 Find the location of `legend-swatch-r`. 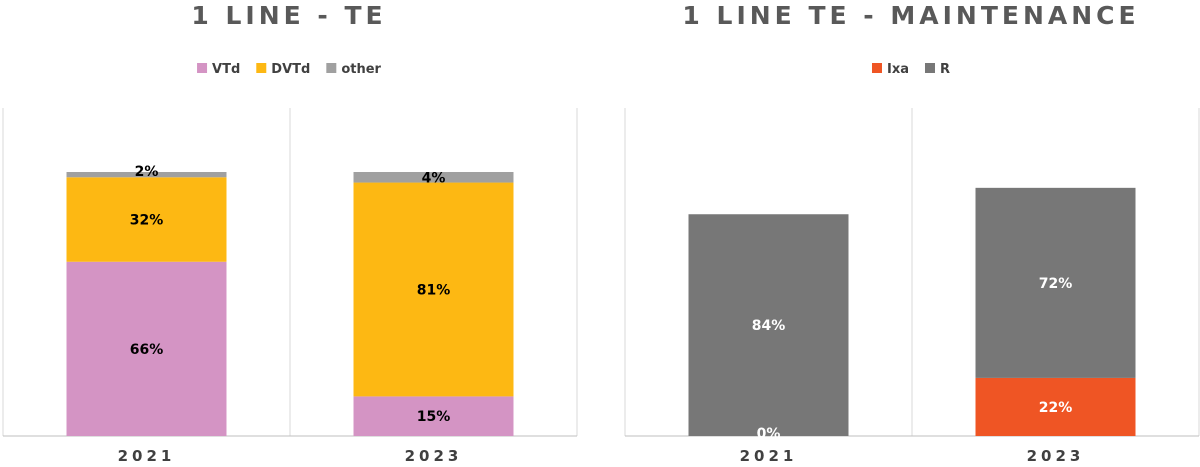

legend-swatch-r is located at coordinates (929, 68).